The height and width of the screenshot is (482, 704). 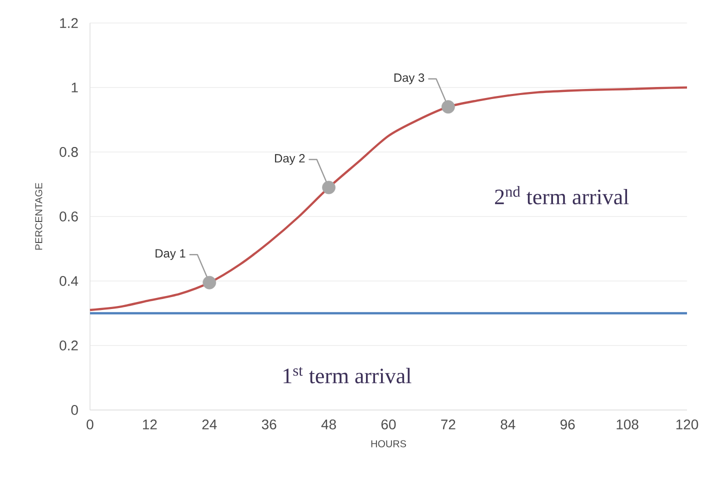 What do you see at coordinates (69, 345) in the screenshot?
I see `y-tick-label: 0.2` at bounding box center [69, 345].